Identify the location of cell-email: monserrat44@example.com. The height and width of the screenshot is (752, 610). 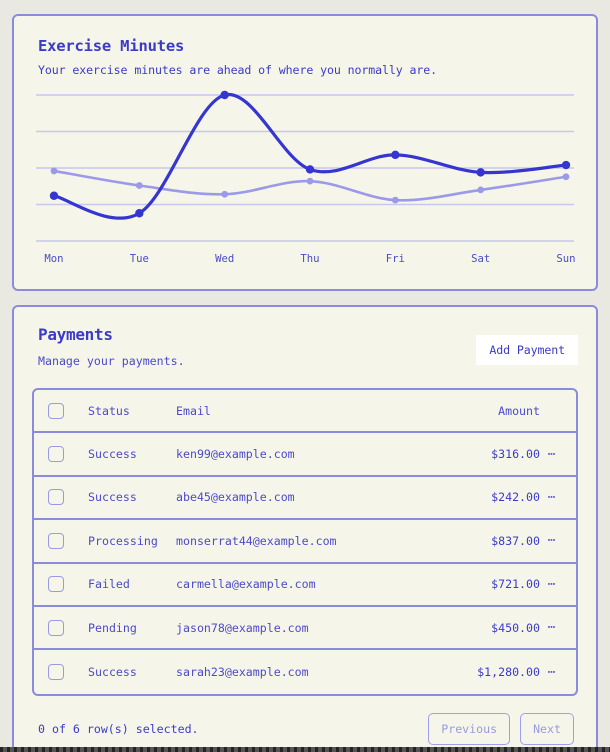
(256, 540).